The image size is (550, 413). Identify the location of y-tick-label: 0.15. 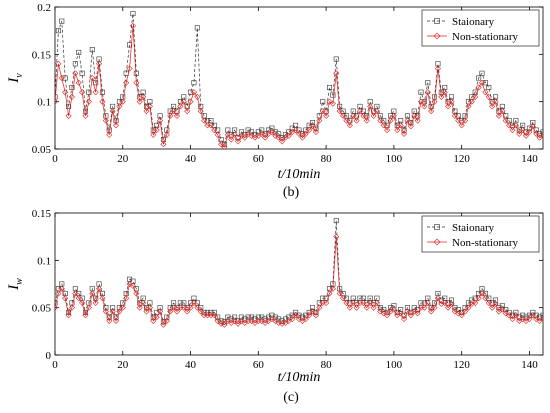
(42, 55).